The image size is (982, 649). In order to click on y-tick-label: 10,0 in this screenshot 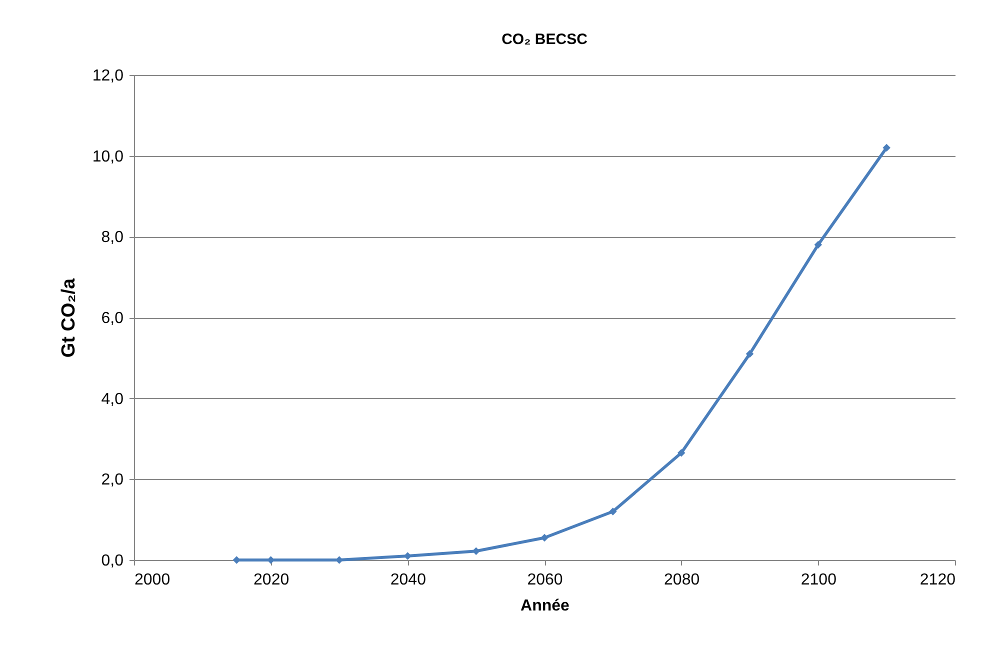, I will do `click(108, 157)`.